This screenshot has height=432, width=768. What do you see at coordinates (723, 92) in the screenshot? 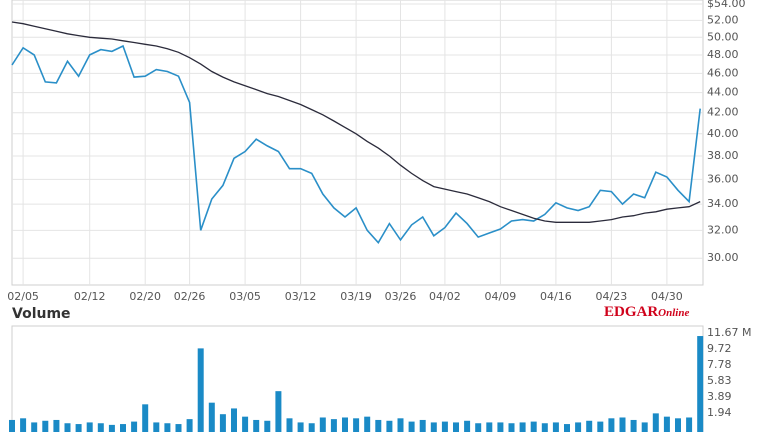
I see `y-tick-label: 44.00` at bounding box center [723, 92].